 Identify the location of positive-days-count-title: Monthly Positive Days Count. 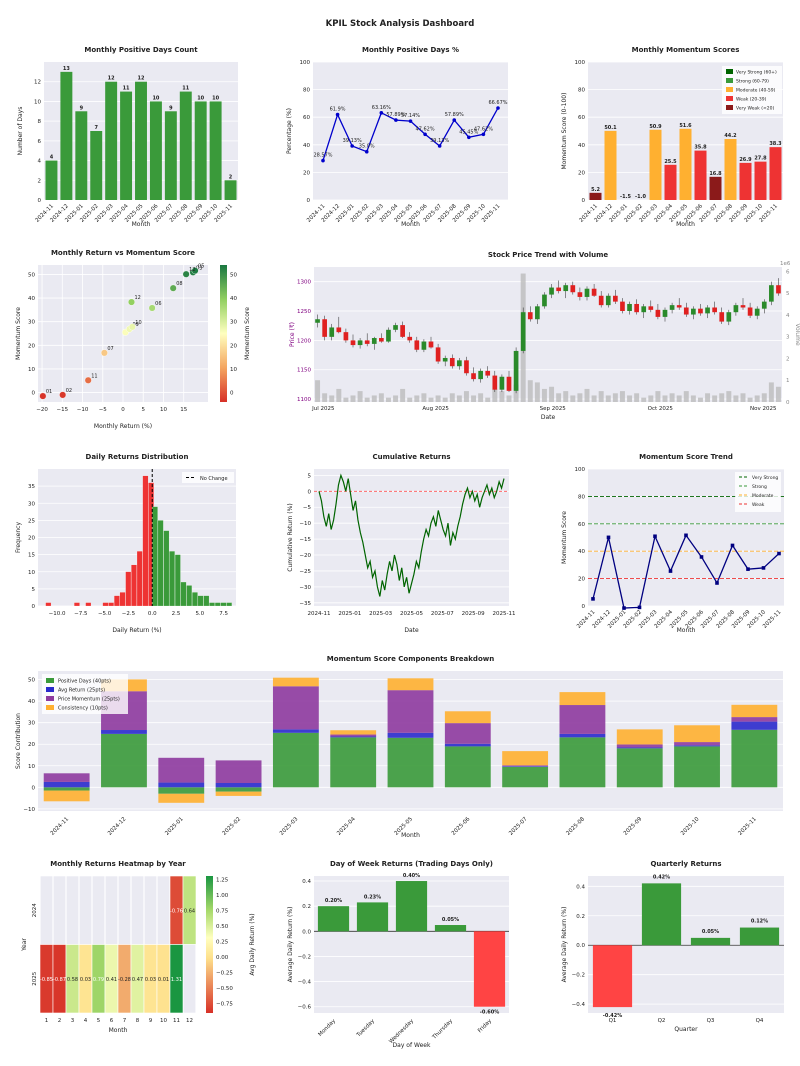
(141, 50).